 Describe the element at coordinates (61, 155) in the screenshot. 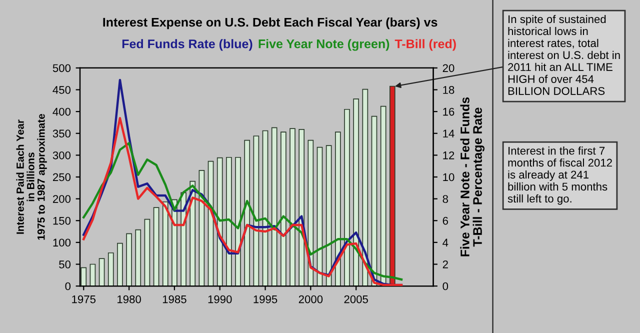

I see `y-tick-label: 300` at that location.